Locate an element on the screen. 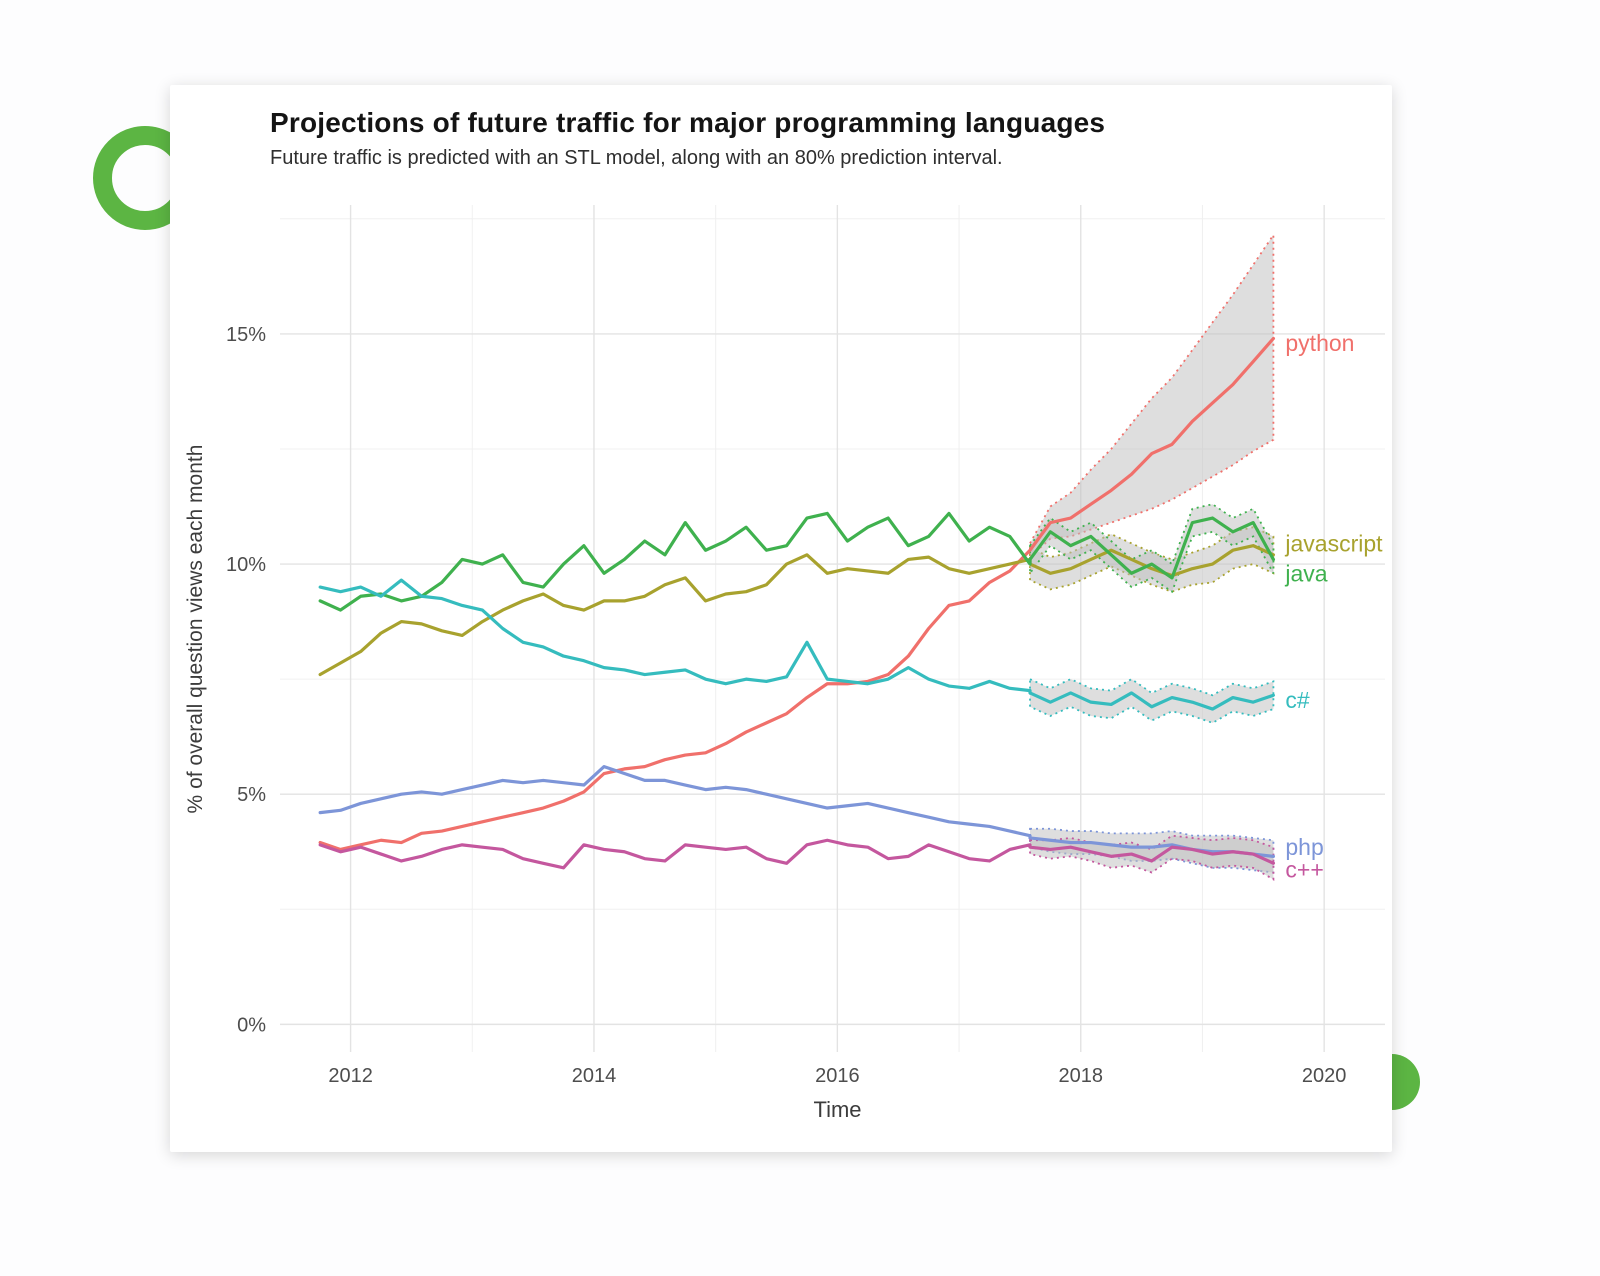 The width and height of the screenshot is (1600, 1276). series-line-javascript is located at coordinates (797, 610).